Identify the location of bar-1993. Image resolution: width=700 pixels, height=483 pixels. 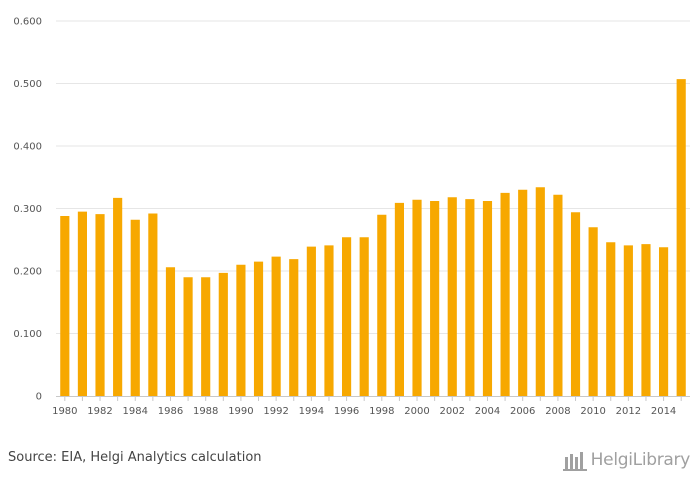
(294, 327).